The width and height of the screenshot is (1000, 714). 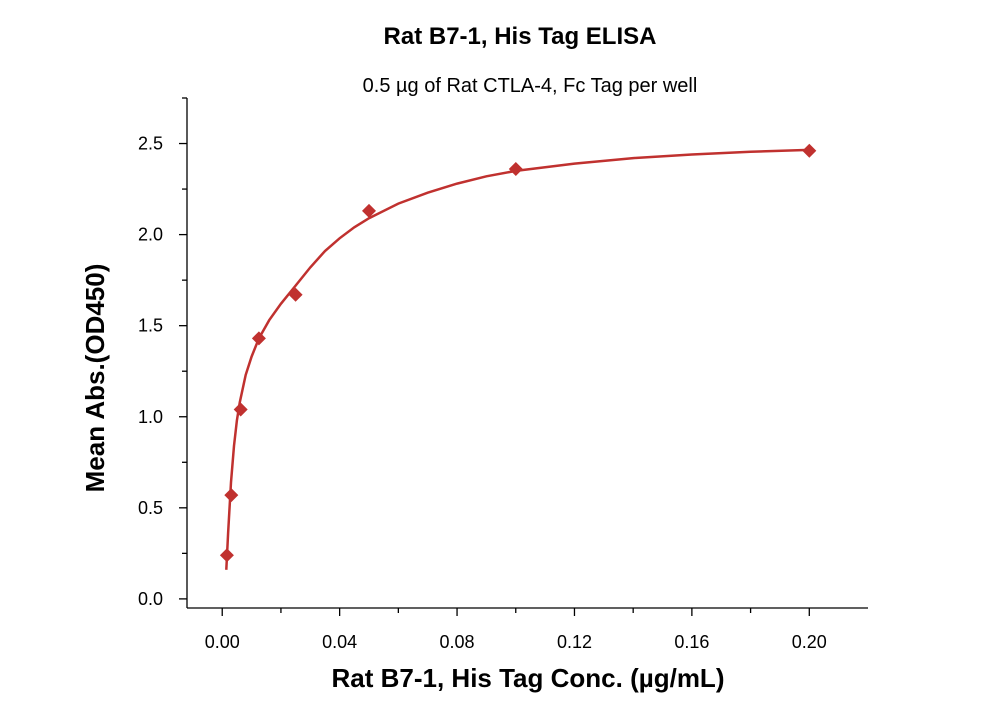 What do you see at coordinates (150, 326) in the screenshot?
I see `y-tick-label: 1.5` at bounding box center [150, 326].